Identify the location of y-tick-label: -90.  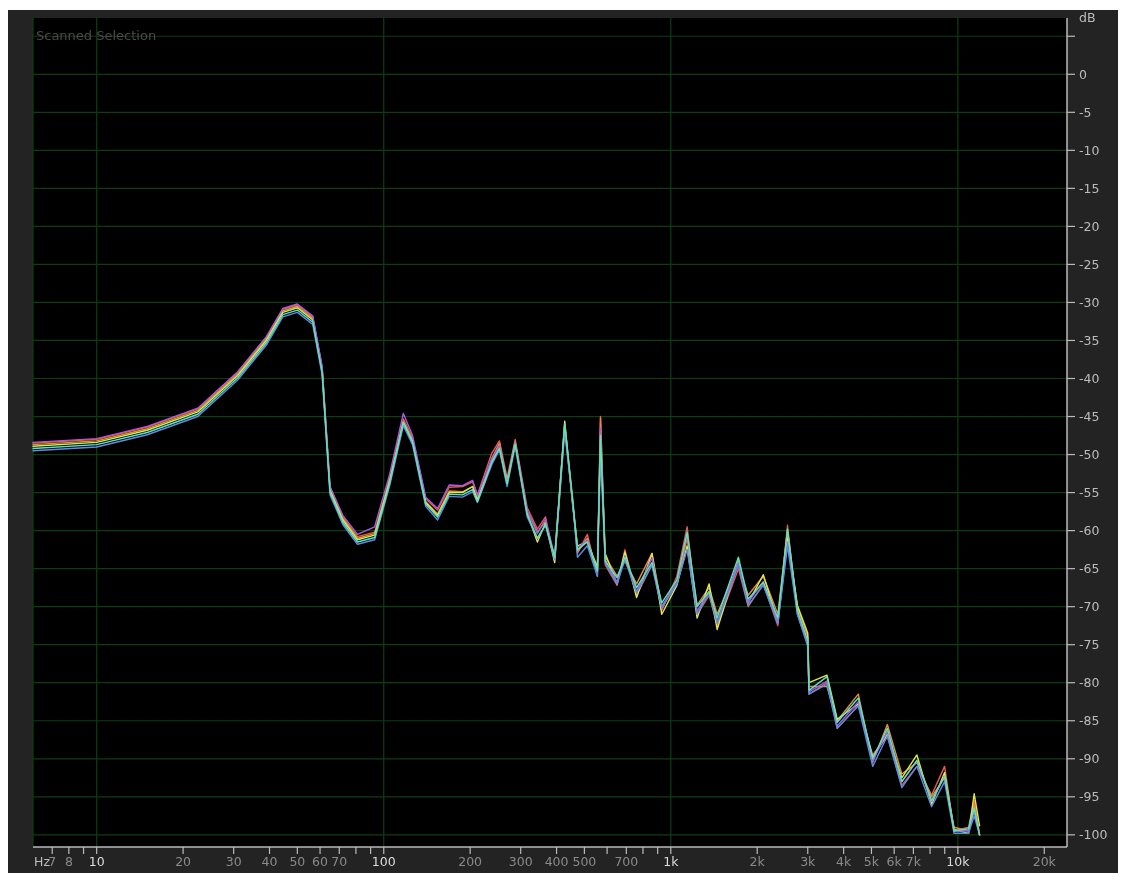
(1089, 759).